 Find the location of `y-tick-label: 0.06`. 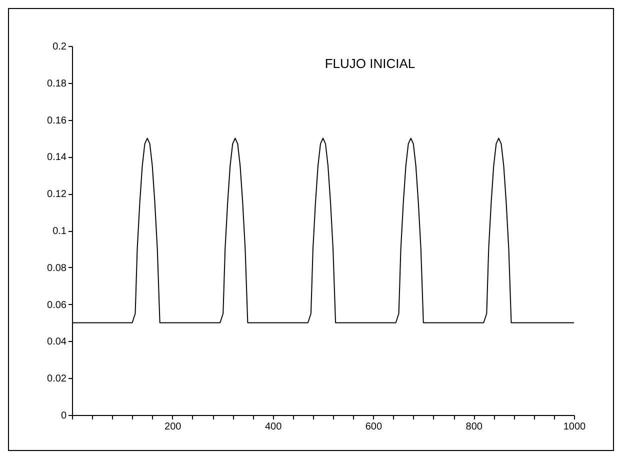

y-tick-label: 0.06 is located at coordinates (57, 305).